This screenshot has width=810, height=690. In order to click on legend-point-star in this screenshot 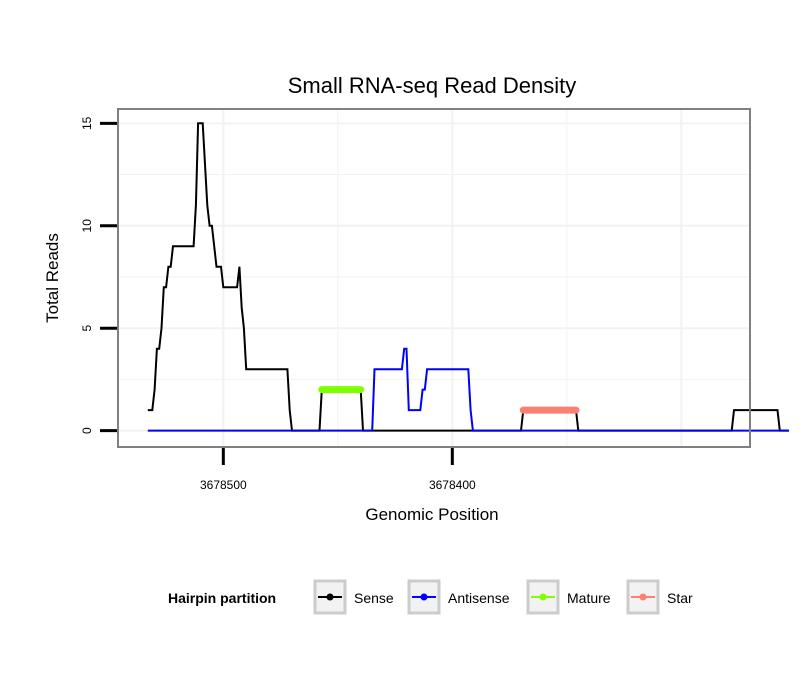, I will do `click(643, 597)`.